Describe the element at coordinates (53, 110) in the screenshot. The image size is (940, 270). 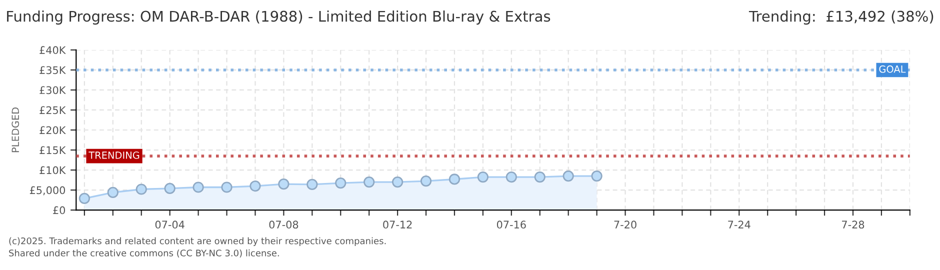
I see `y-tick-label: £25K` at that location.